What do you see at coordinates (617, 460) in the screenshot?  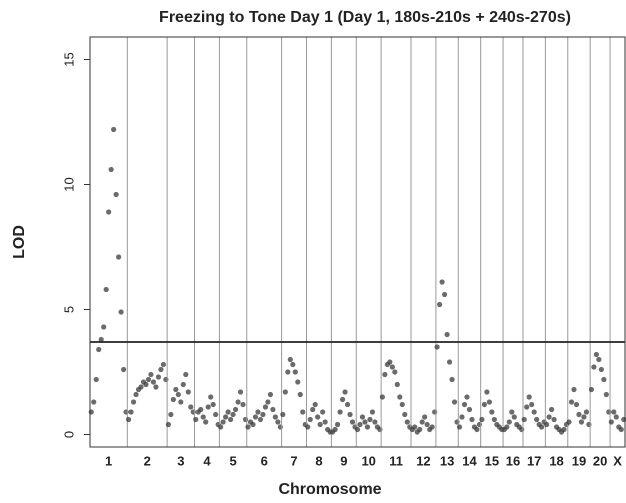 I see `x-tick-label: X` at bounding box center [617, 460].